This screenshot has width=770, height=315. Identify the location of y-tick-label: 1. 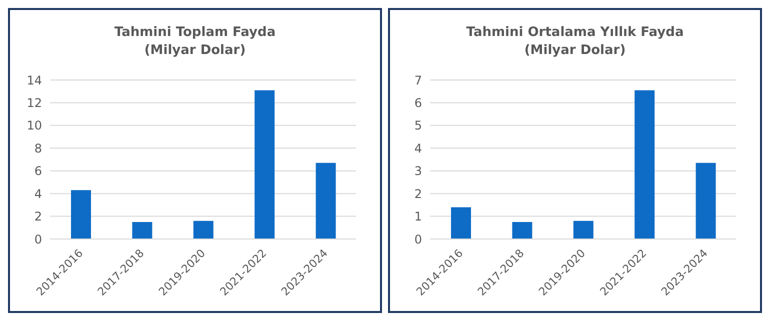
(418, 217).